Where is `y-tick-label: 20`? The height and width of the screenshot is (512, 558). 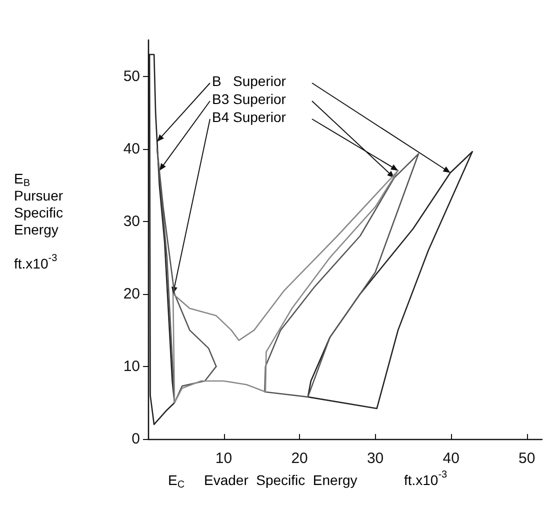 y-tick-label: 20 is located at coordinates (131, 293).